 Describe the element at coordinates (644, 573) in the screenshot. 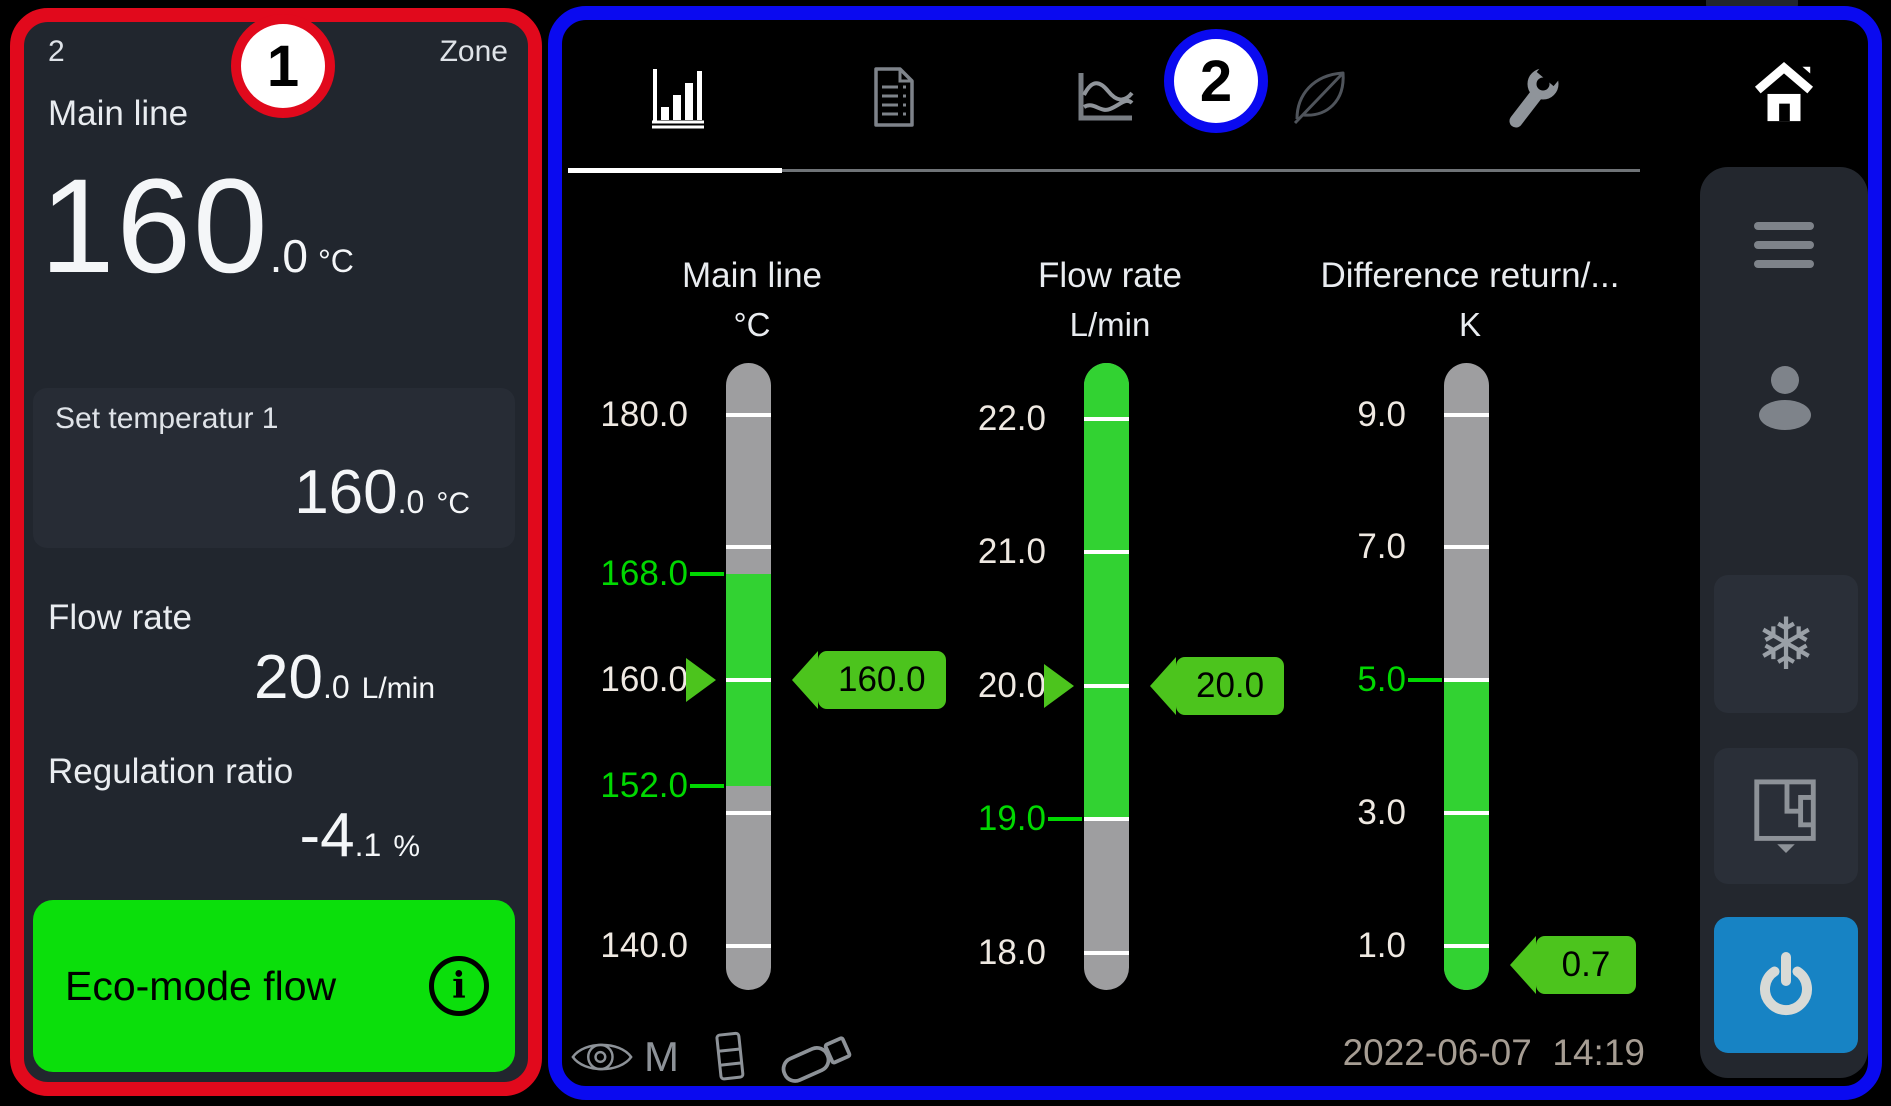

I see `gauge-tick-label: 168.0` at that location.